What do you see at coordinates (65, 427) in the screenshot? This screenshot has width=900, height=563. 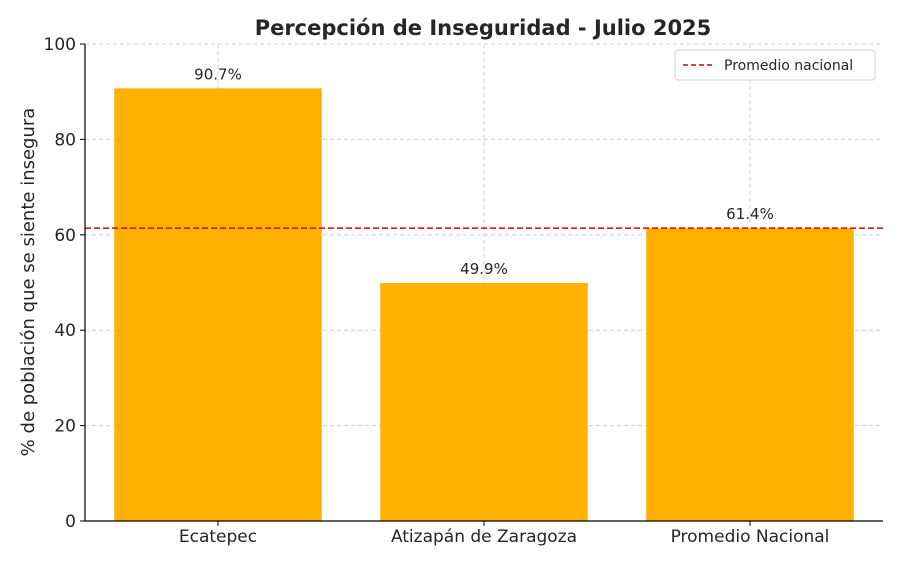 I see `y-tick-label: 20` at bounding box center [65, 427].